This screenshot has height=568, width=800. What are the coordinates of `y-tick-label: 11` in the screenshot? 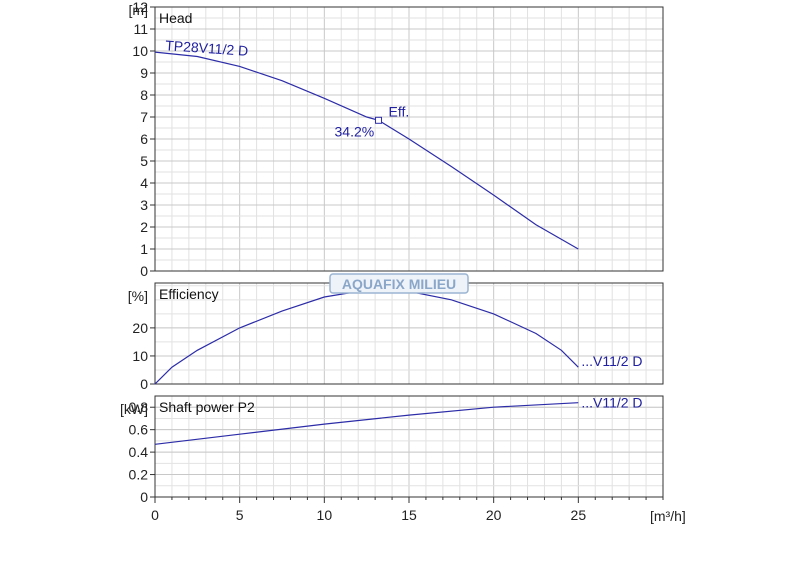 It's located at (140, 29).